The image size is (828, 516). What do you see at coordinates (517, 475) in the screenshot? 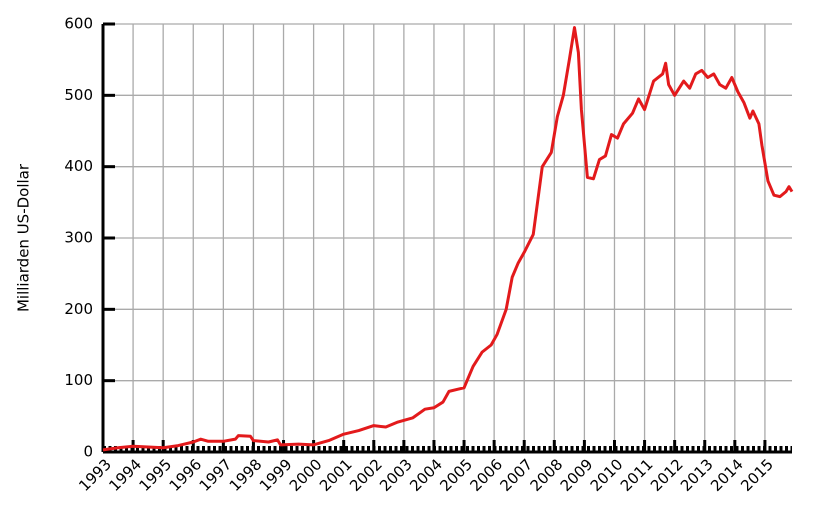
I see `x-tick-label: 2007` at bounding box center [517, 475].